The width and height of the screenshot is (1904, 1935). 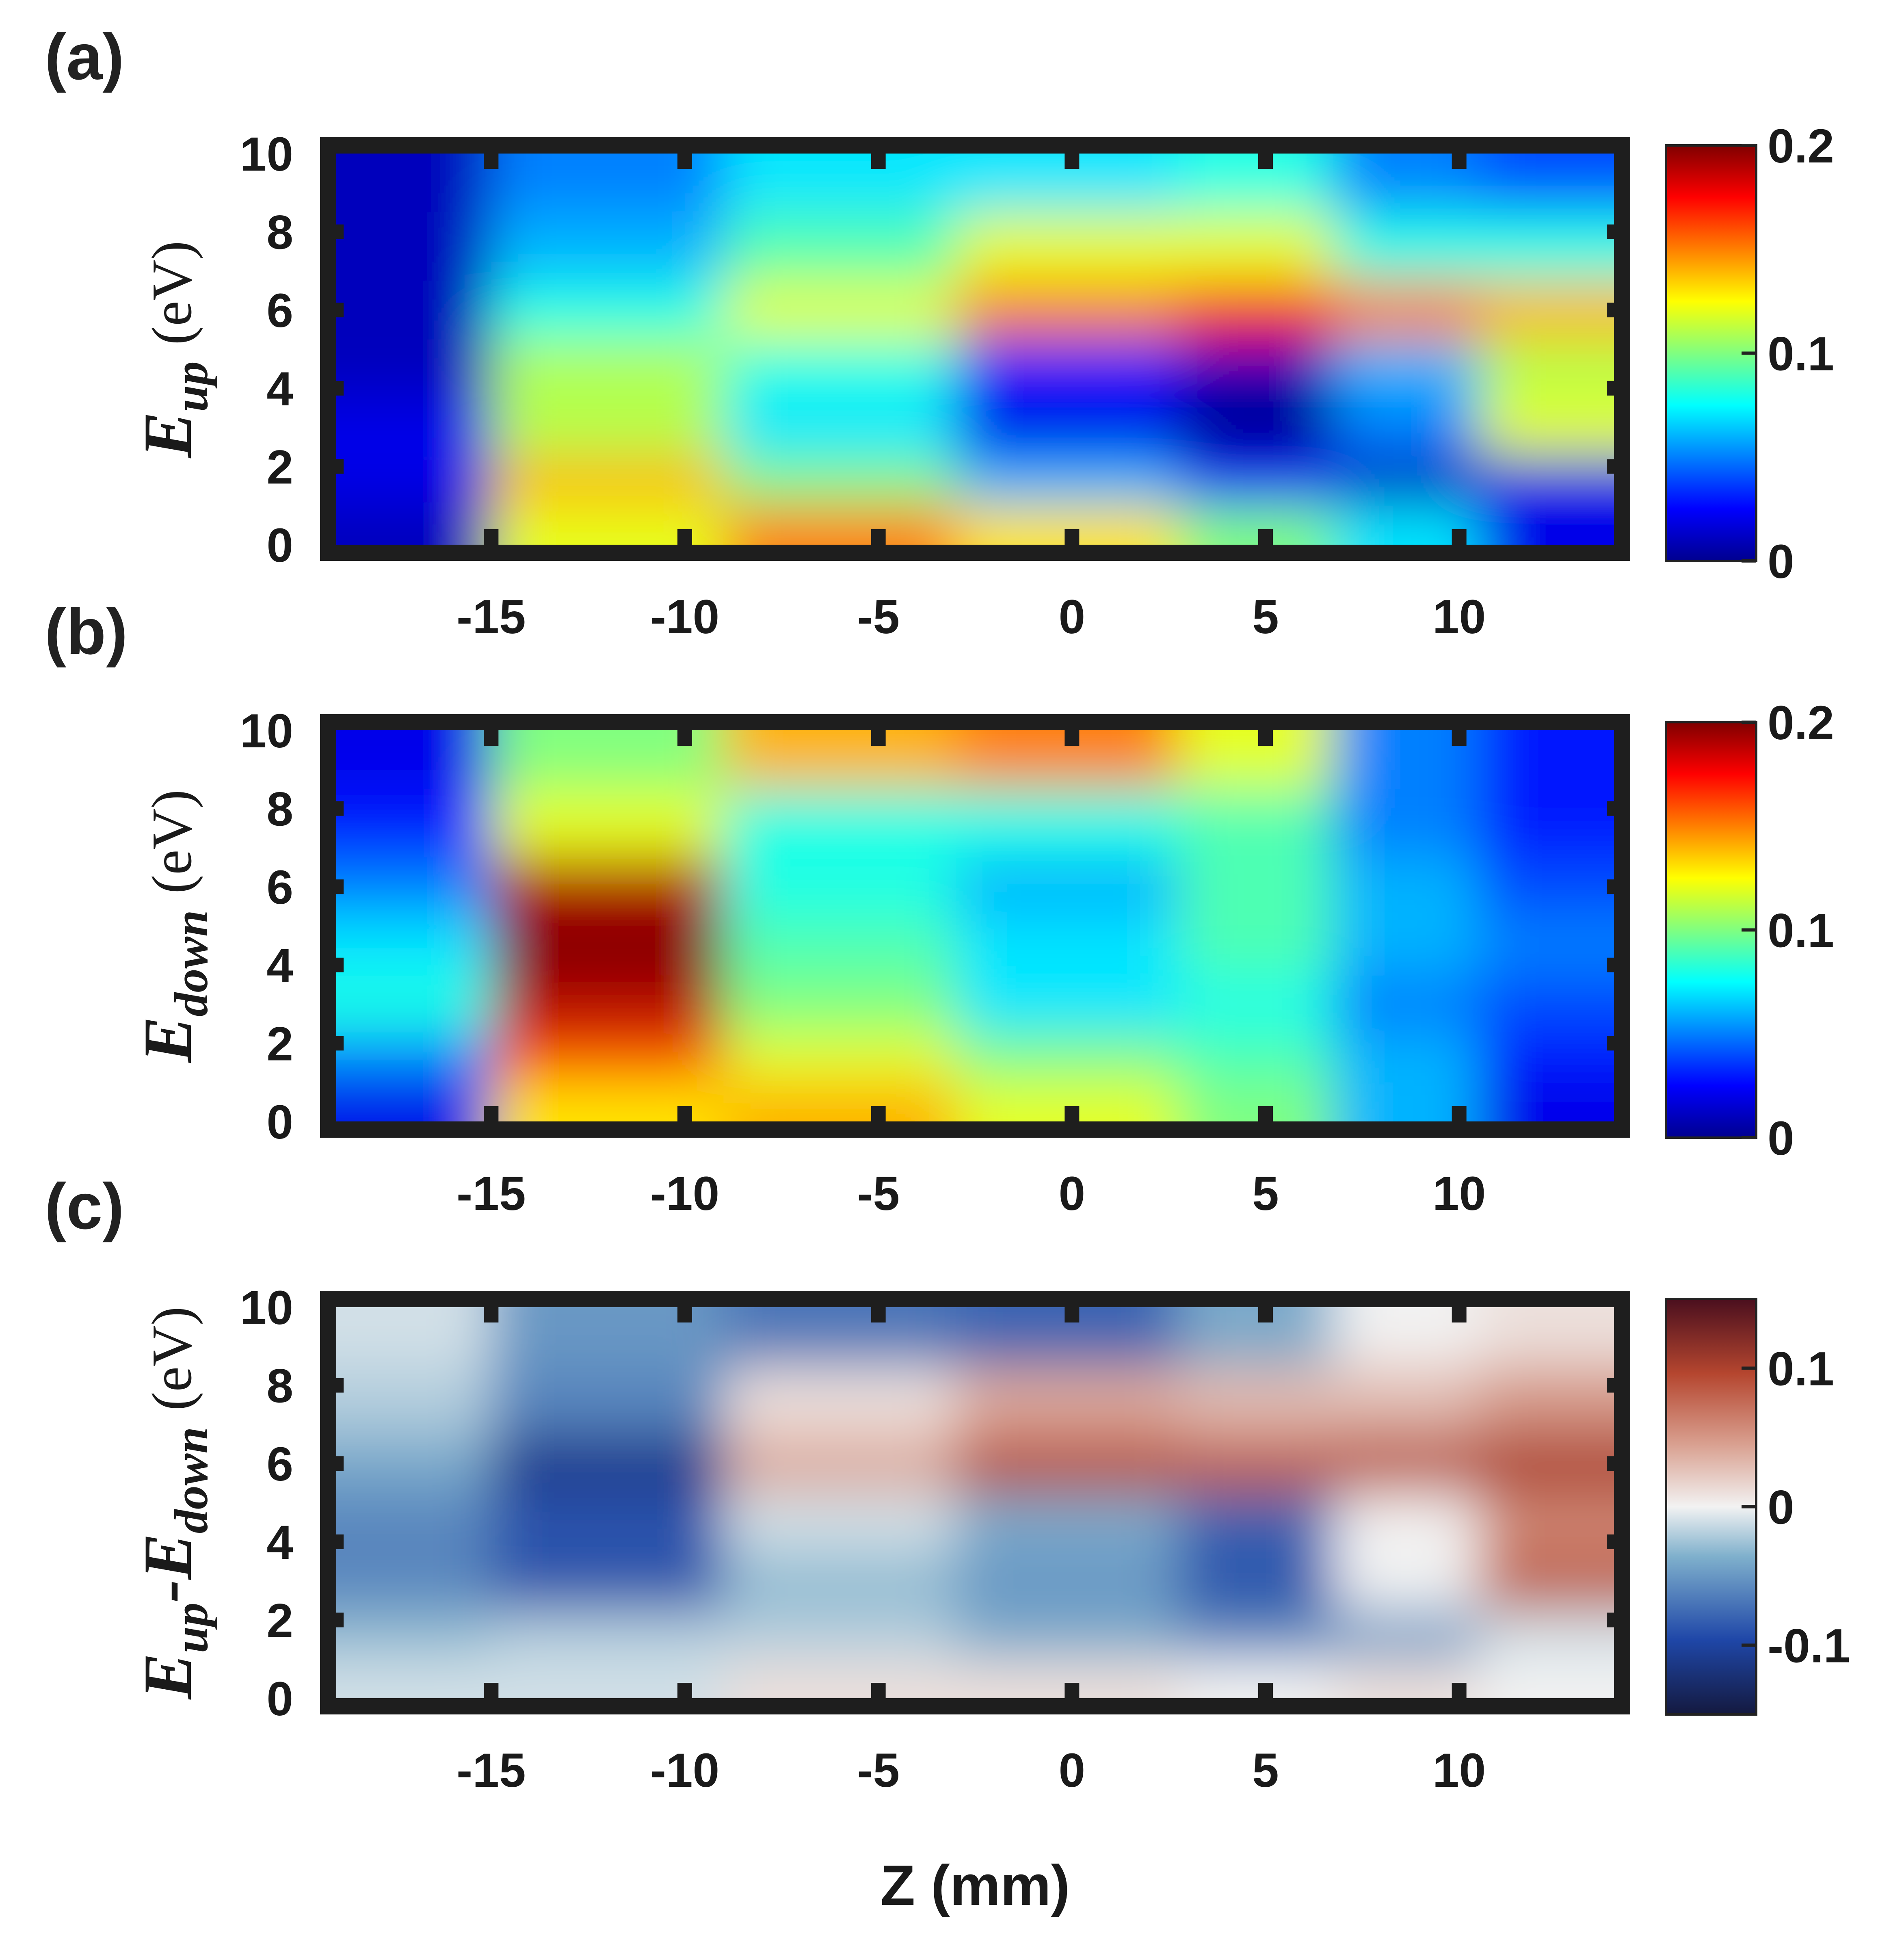 I want to click on x-ticks-a: -15 -10 -5 0 5 10, so click(x=971, y=394).